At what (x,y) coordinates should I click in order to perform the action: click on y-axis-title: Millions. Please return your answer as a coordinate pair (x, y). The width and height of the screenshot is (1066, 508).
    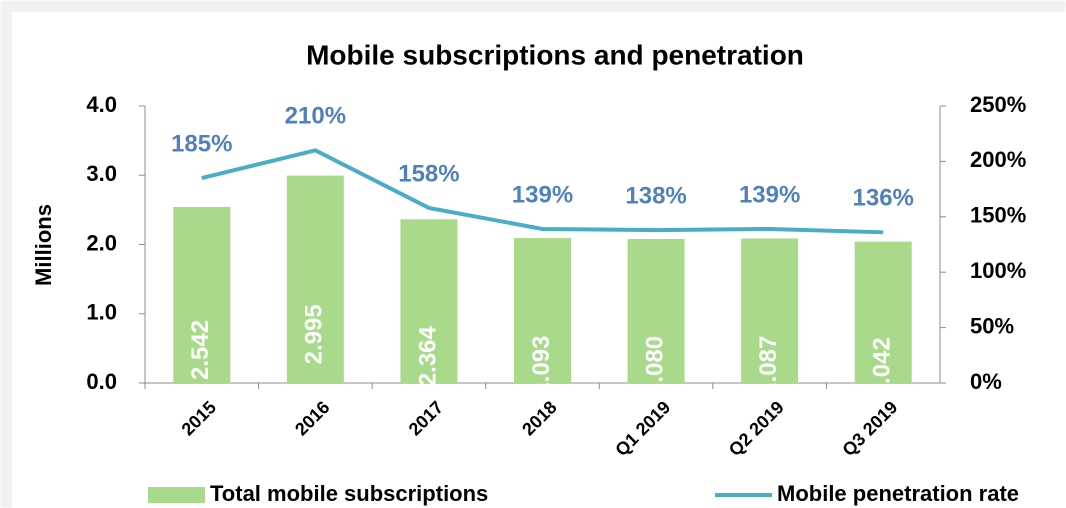
    Looking at the image, I should click on (43, 245).